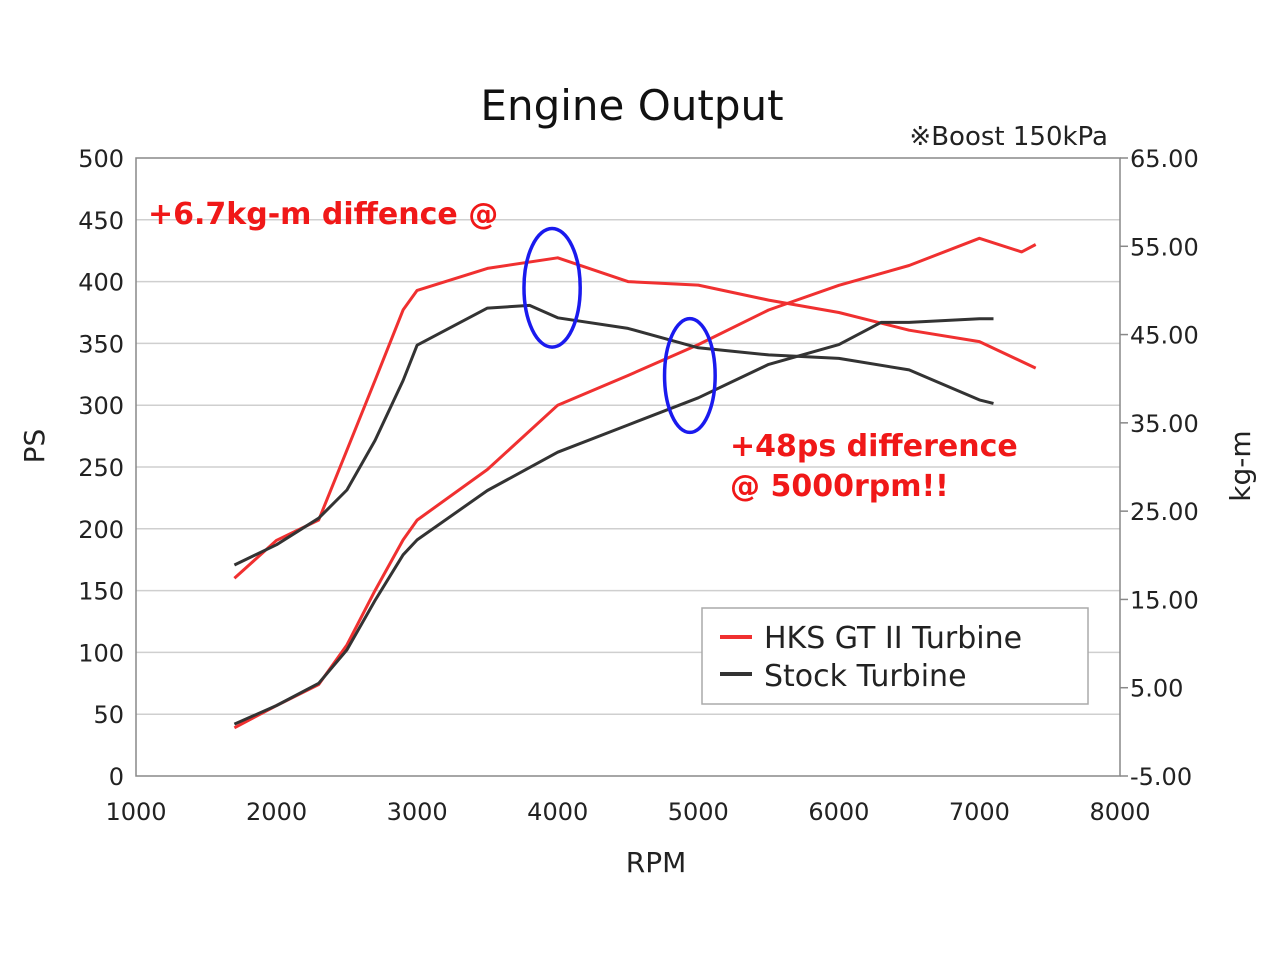  Describe the element at coordinates (698, 812) in the screenshot. I see `x-tick-label: 5000` at that location.